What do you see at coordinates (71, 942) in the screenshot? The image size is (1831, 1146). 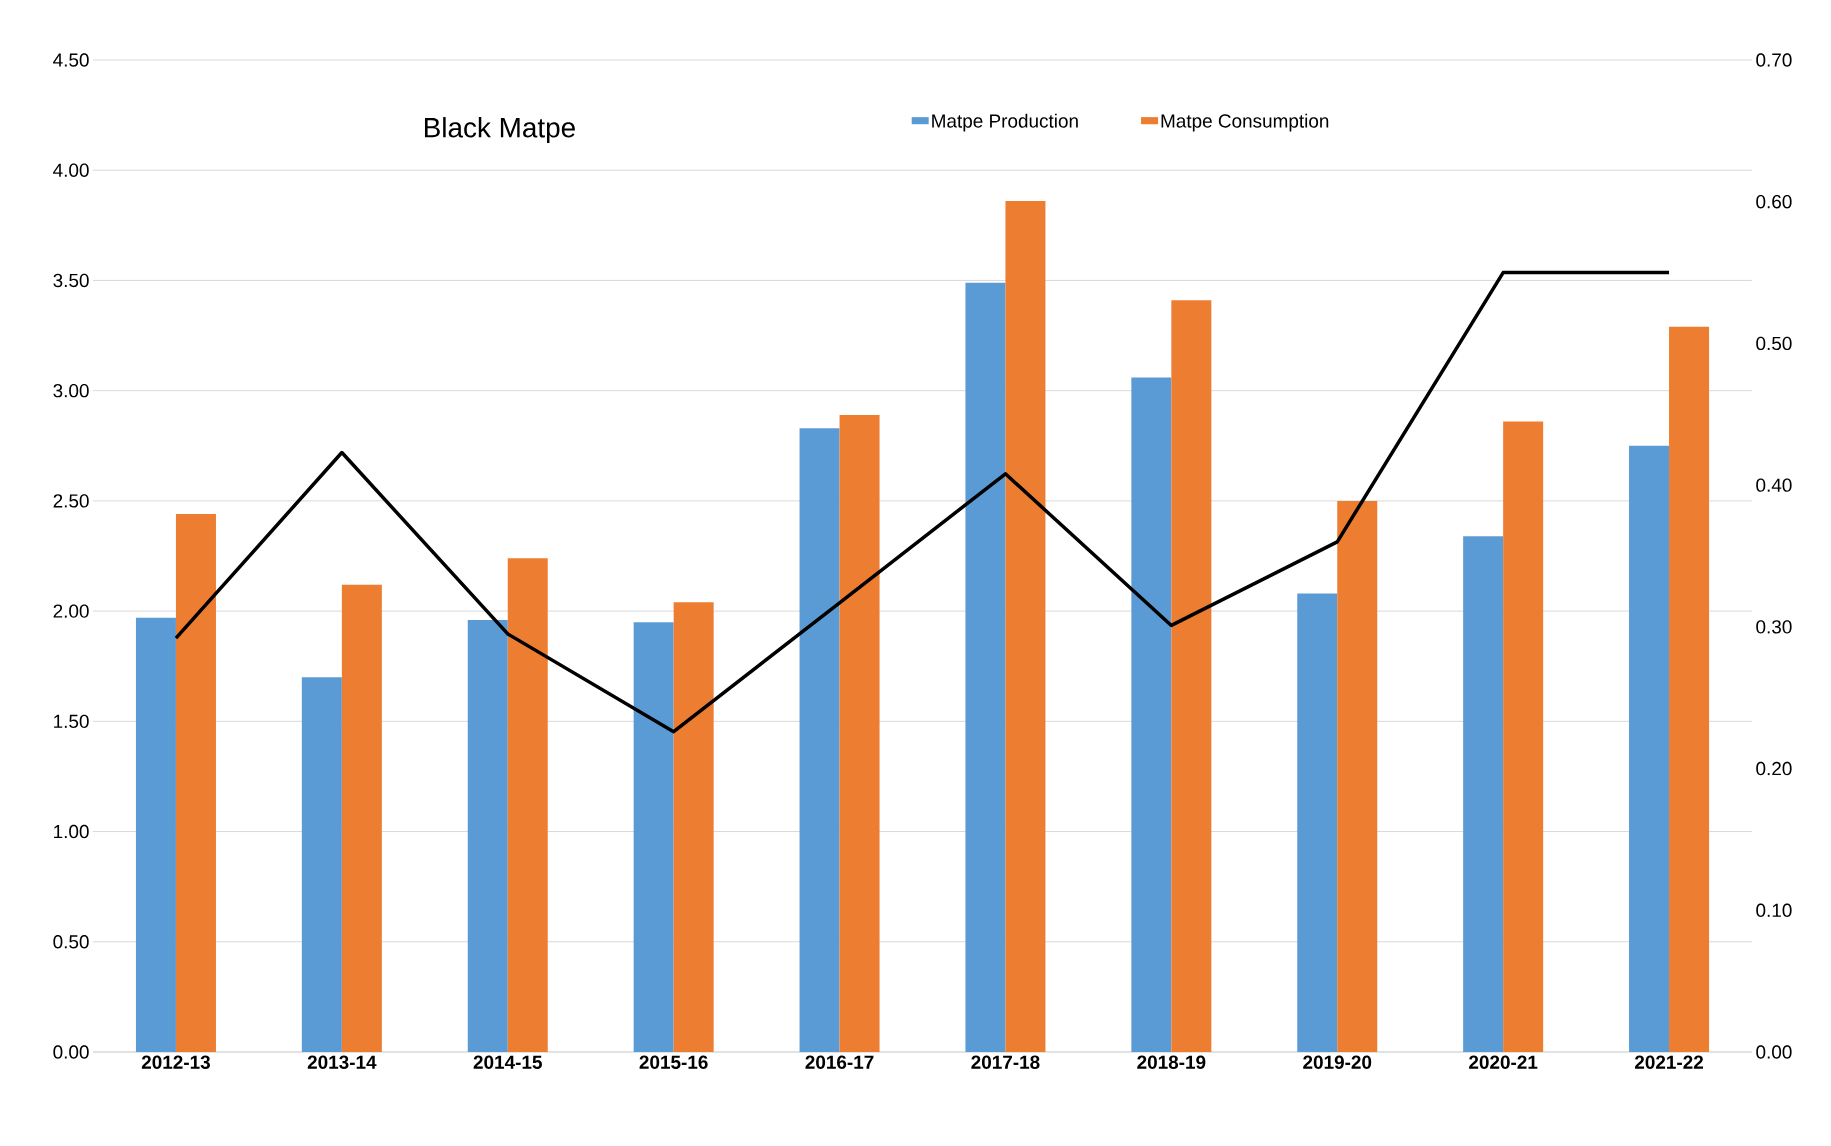 I see `y-tick-label: 0.50` at bounding box center [71, 942].